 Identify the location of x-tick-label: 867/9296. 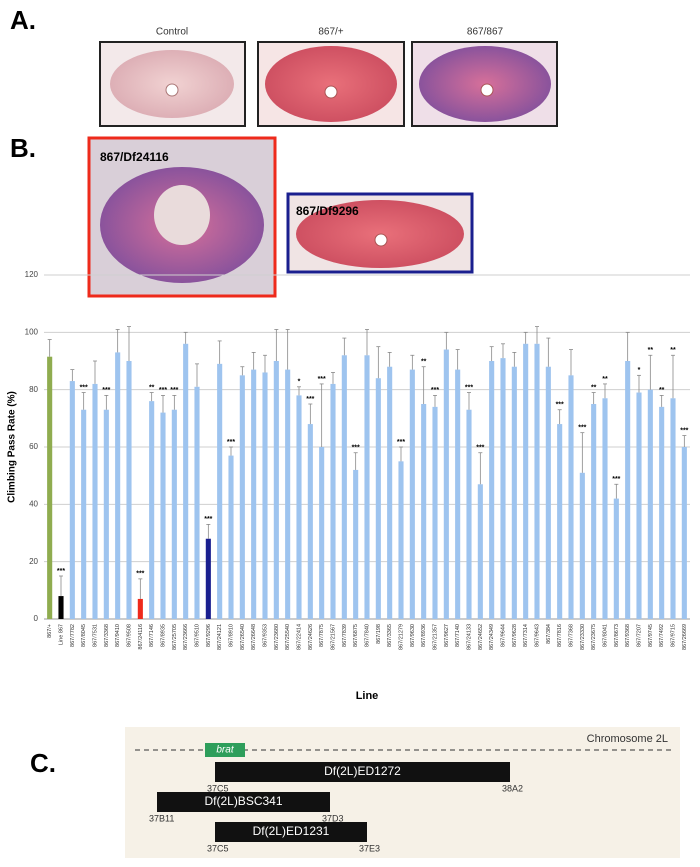
(209, 635).